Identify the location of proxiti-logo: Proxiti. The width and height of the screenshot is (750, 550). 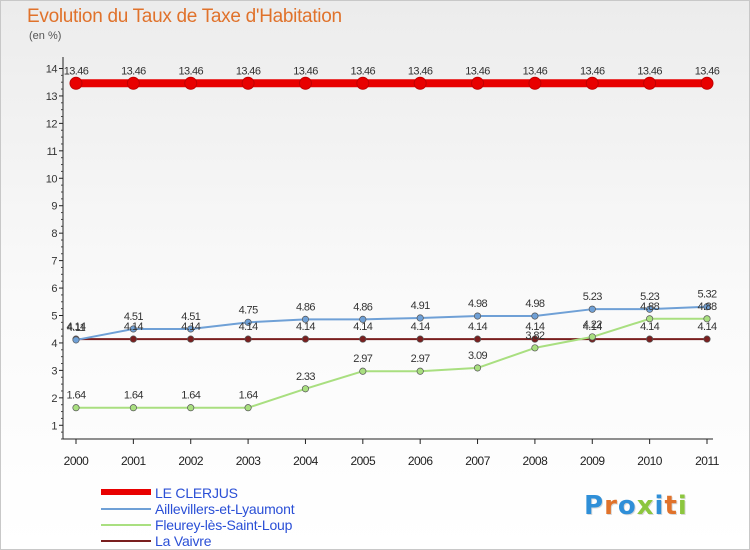
(636, 506).